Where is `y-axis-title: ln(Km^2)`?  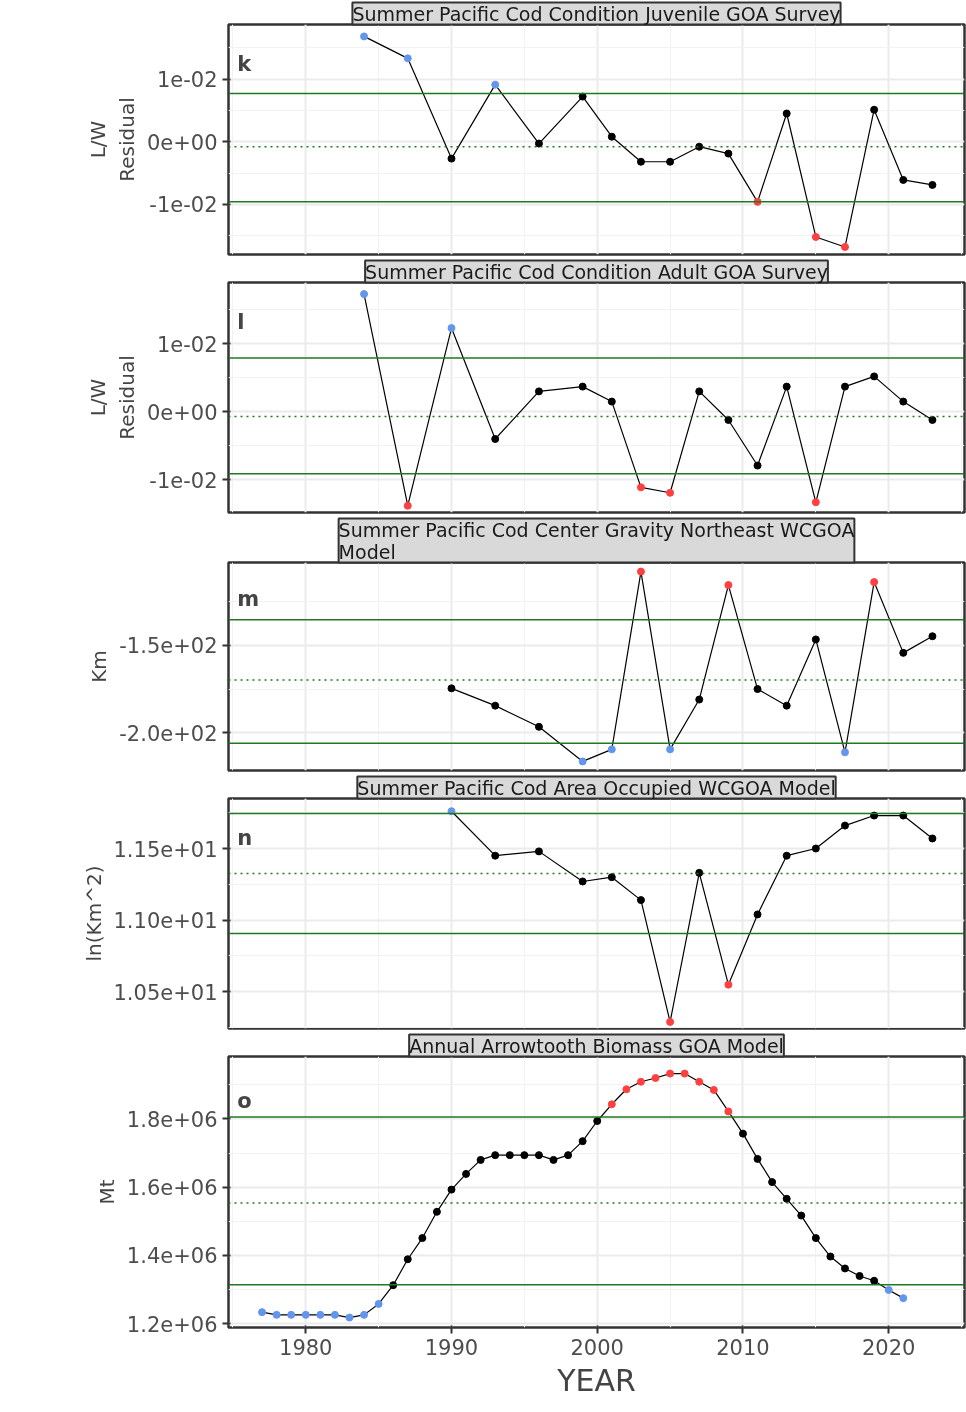 y-axis-title: ln(Km^2) is located at coordinates (93, 913).